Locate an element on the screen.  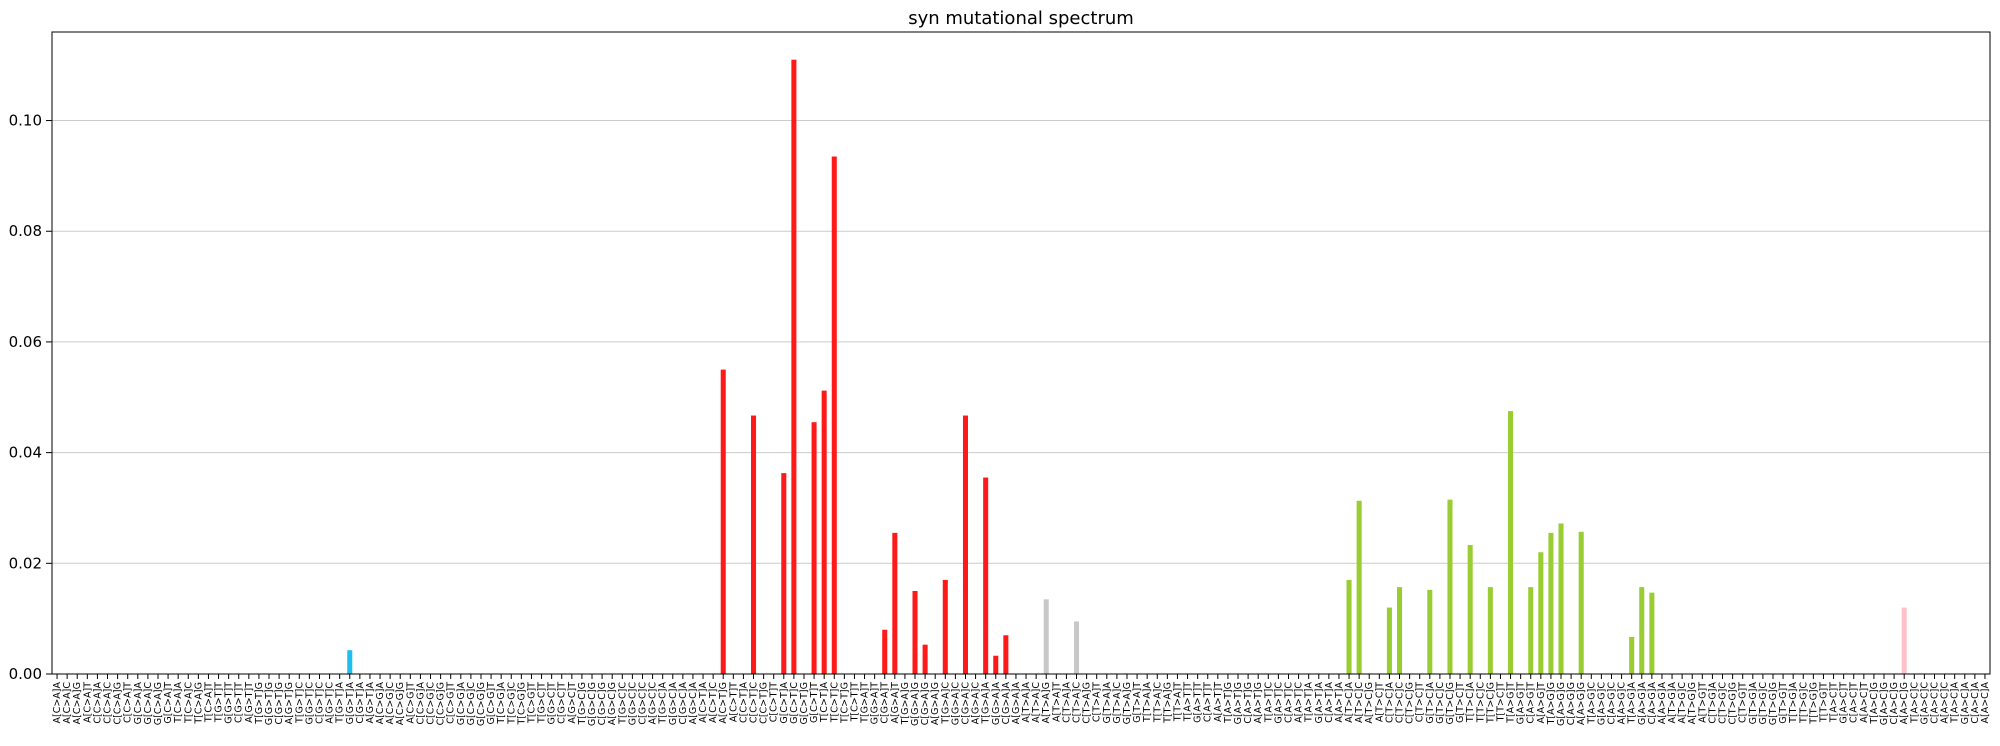
x-tick-label: G[G>T]G is located at coordinates (269, 703).